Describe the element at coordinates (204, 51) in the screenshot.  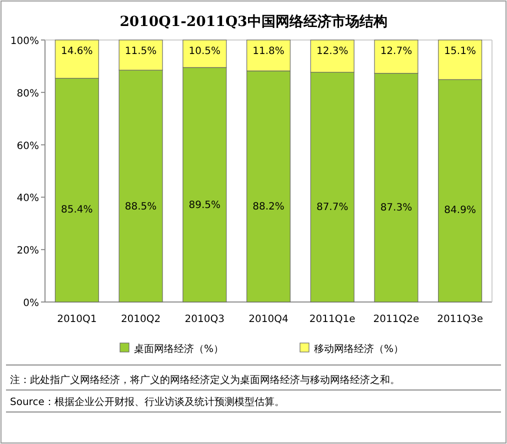
I see `data-label: 10.5%` at that location.